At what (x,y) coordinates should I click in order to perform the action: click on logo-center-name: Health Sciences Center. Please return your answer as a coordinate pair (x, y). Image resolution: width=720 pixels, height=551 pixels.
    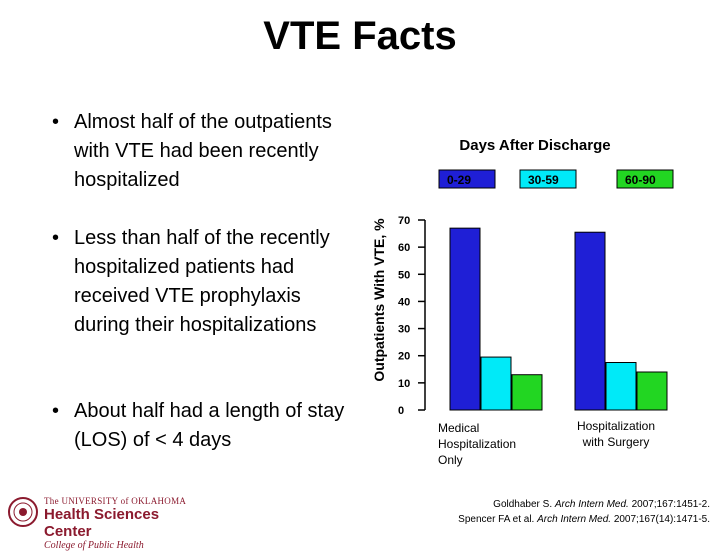
    Looking at the image, I should click on (102, 523).